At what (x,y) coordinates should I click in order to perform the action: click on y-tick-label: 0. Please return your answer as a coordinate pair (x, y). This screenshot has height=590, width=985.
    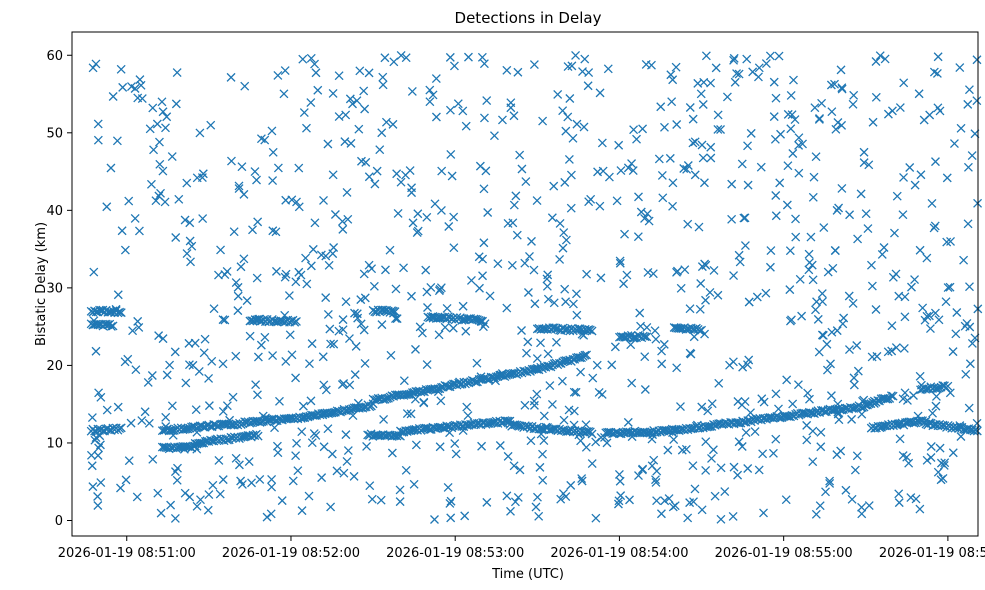
    Looking at the image, I should click on (59, 521).